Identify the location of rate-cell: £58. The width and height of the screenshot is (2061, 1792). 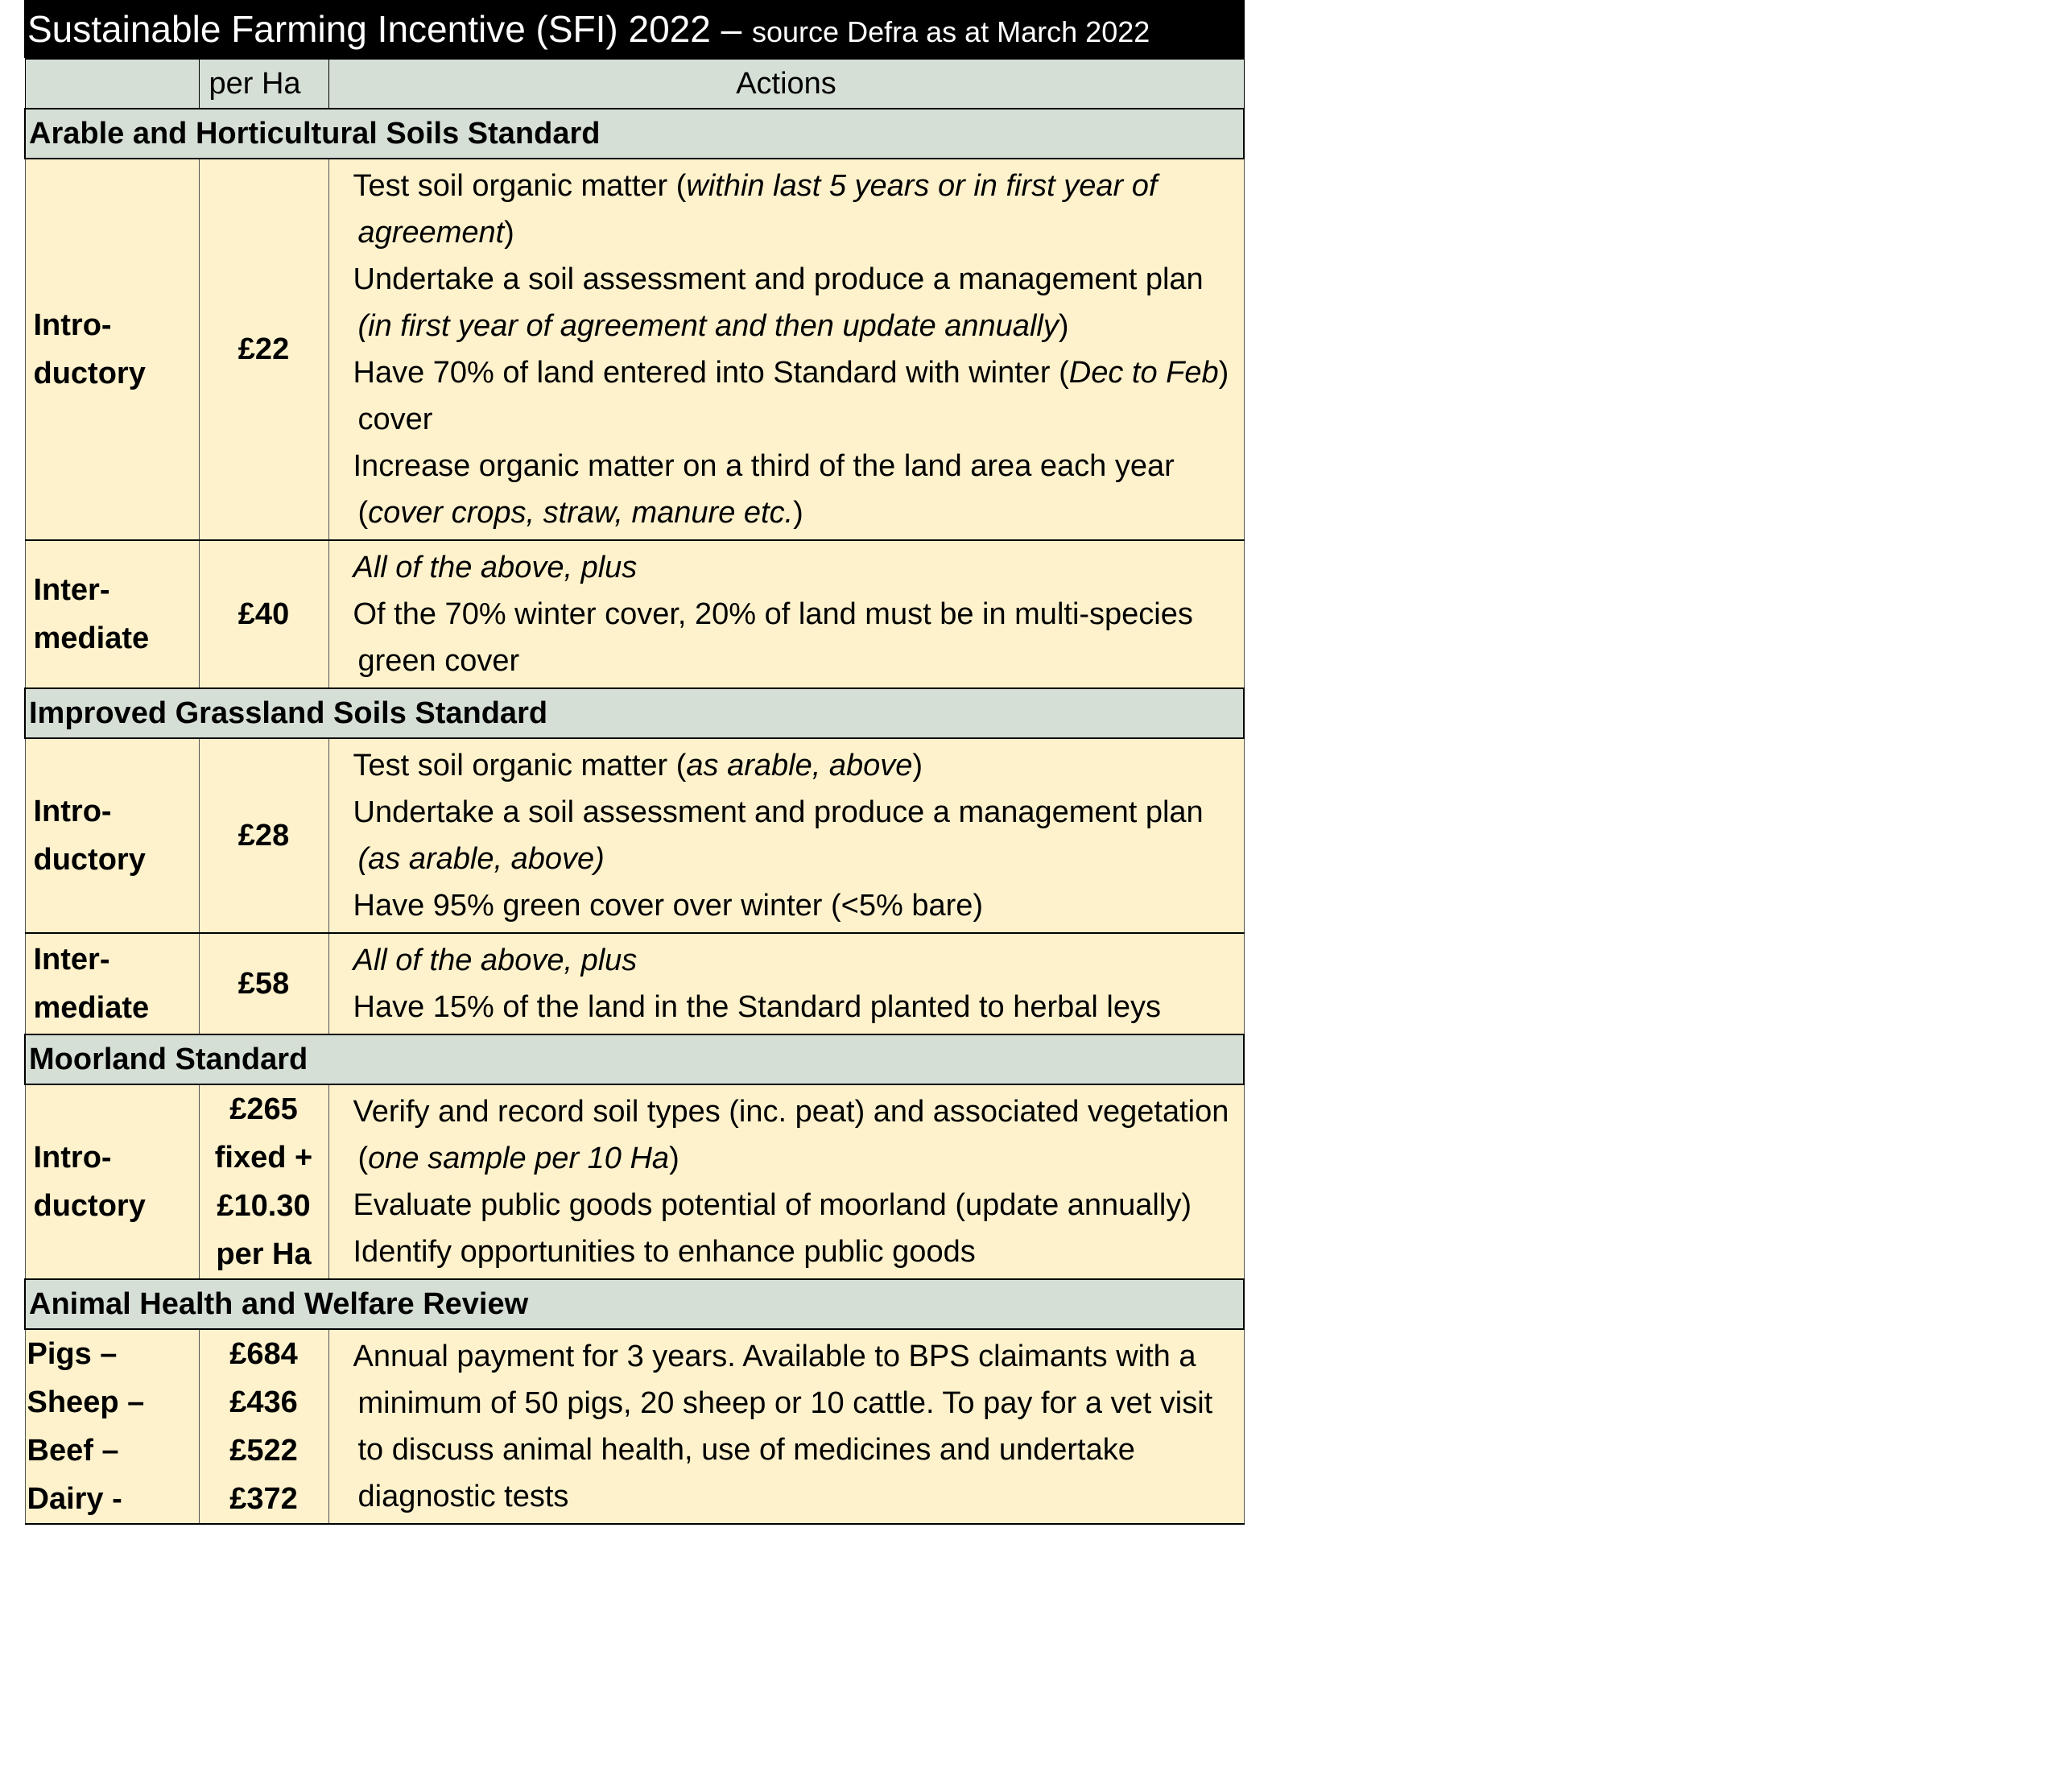
(263, 983).